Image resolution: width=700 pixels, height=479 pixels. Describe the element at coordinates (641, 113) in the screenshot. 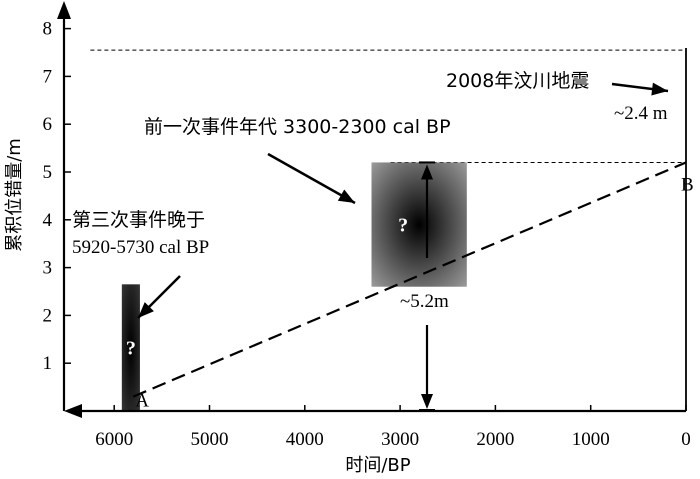

I see `annotation-wenchuan-offset: ~2.4 m` at that location.